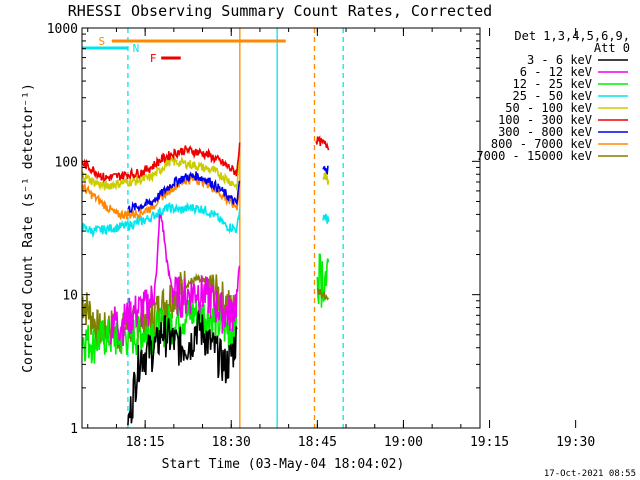  I want to click on flag-label: N, so click(136, 48).